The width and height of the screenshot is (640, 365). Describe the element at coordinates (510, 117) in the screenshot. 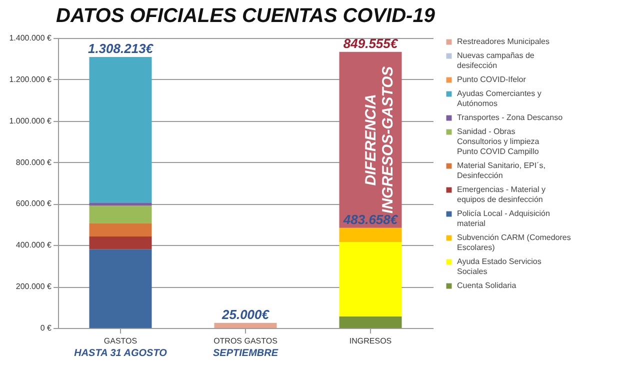

I see `legend-label: Transportes - Zona Descanso` at that location.